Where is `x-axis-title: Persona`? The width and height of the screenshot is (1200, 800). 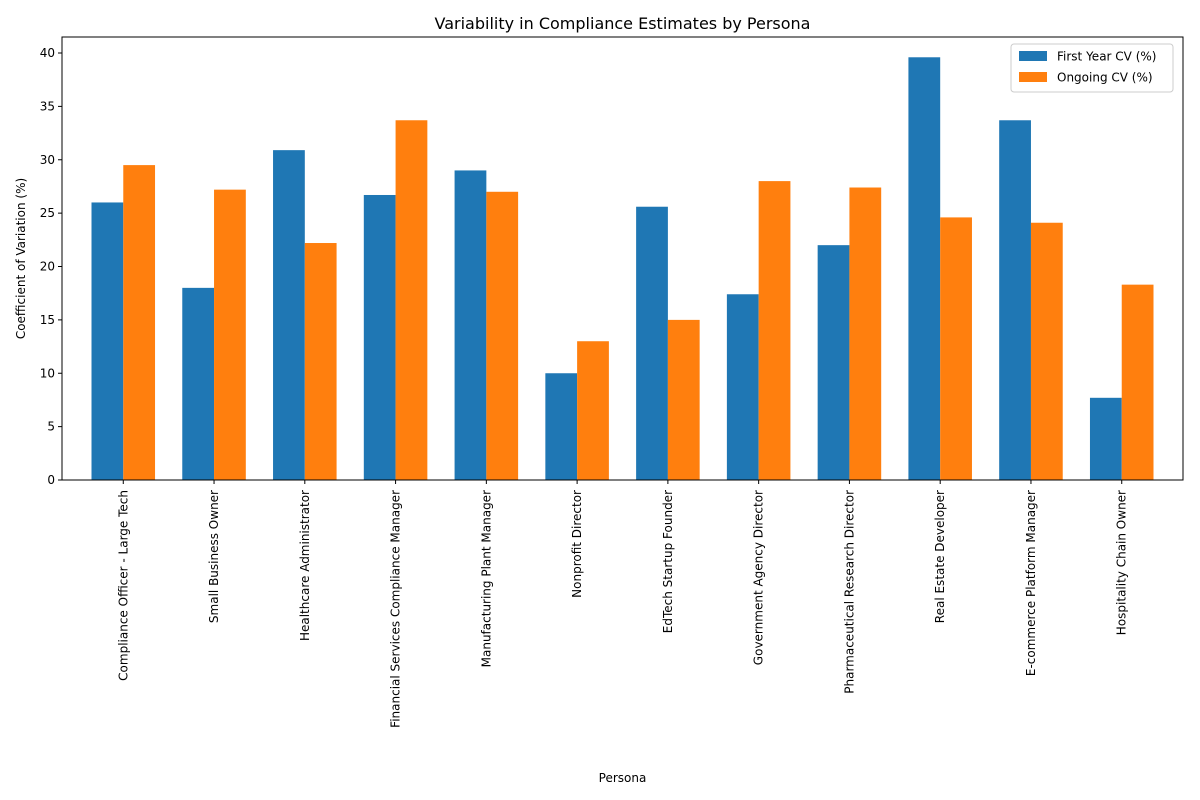 x-axis-title: Persona is located at coordinates (623, 778).